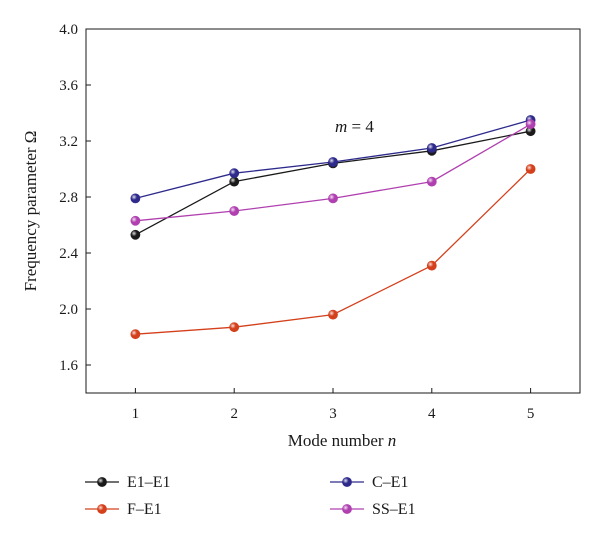  I want to click on y-tick-label: 4.0, so click(68, 30).